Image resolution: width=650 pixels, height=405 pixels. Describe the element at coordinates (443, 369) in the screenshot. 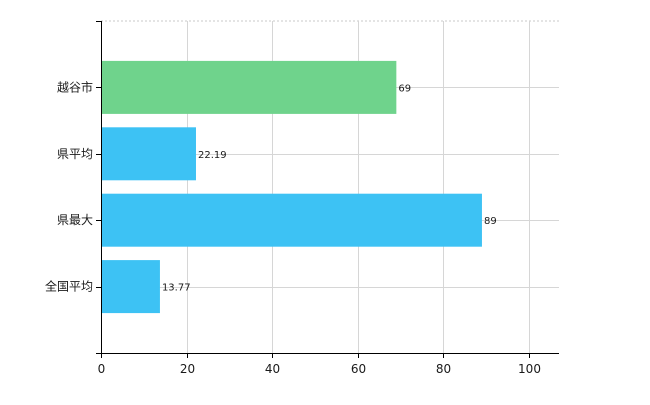

I see `x-tick-label-80: 80` at that location.